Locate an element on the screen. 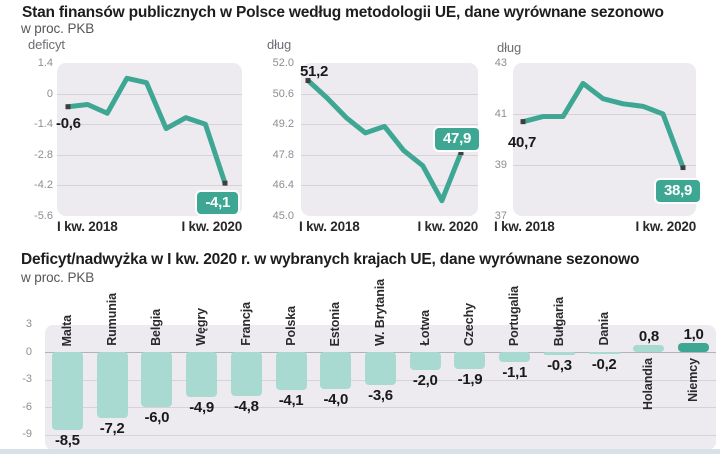 Image resolution: width=720 pixels, height=454 pixels. bar-value-label: -8,5 is located at coordinates (67, 441).